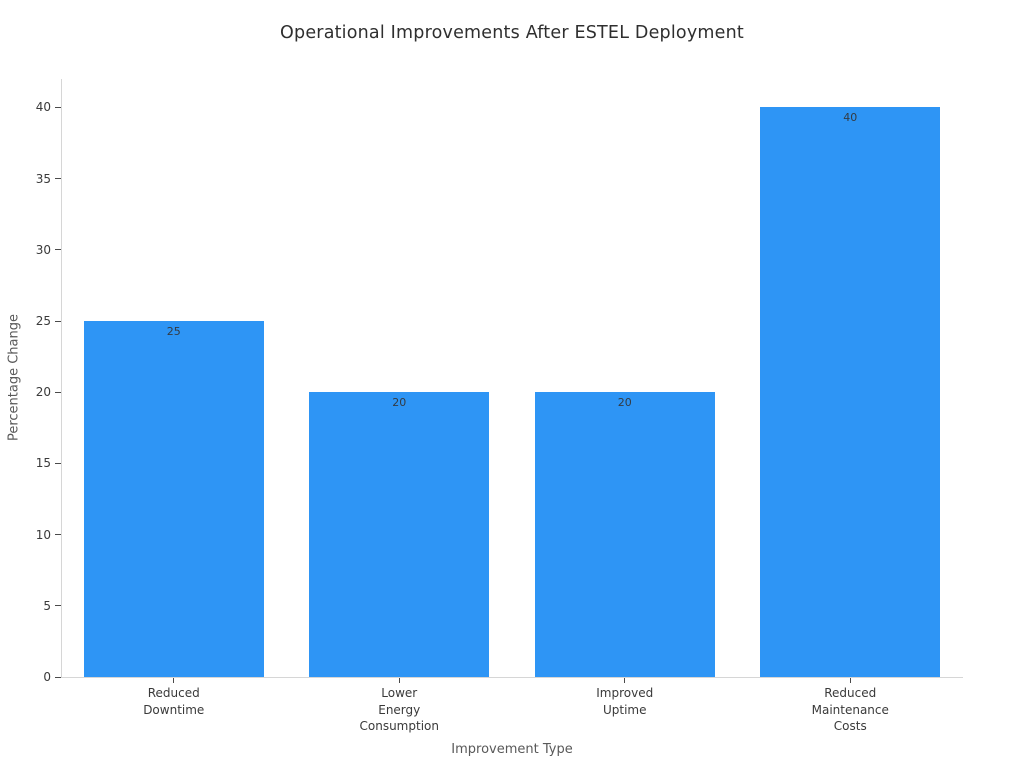 The height and width of the screenshot is (768, 1024). Describe the element at coordinates (47, 677) in the screenshot. I see `y-tick-label: 0` at that location.